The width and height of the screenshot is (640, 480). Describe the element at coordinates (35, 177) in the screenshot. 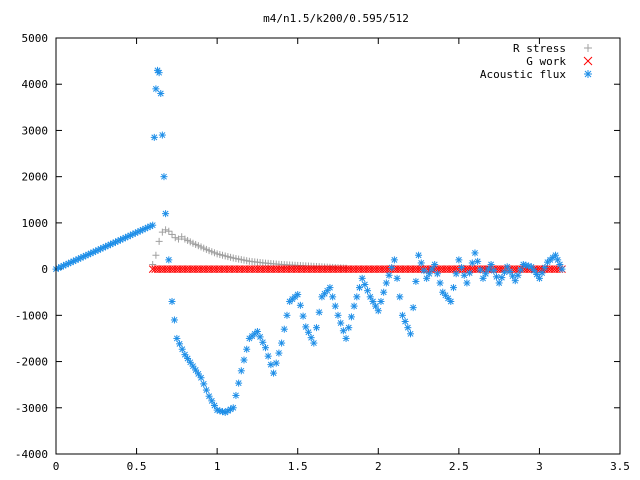

I see `y-tick-label: 2000` at that location.